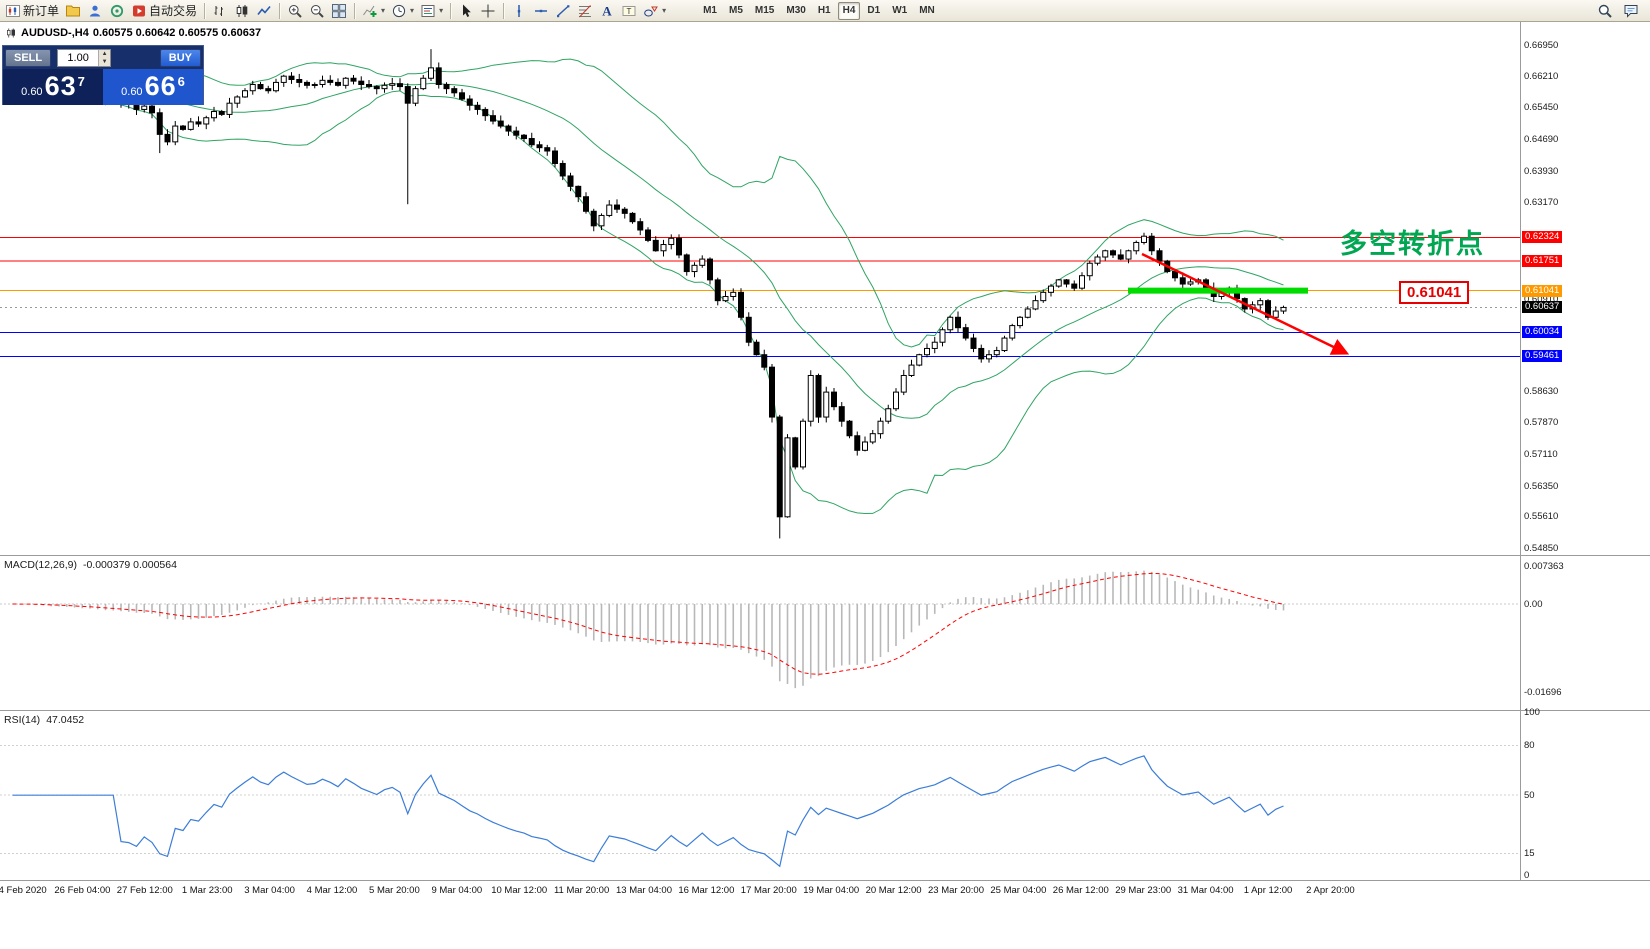  I want to click on search-button, so click(1605, 11).